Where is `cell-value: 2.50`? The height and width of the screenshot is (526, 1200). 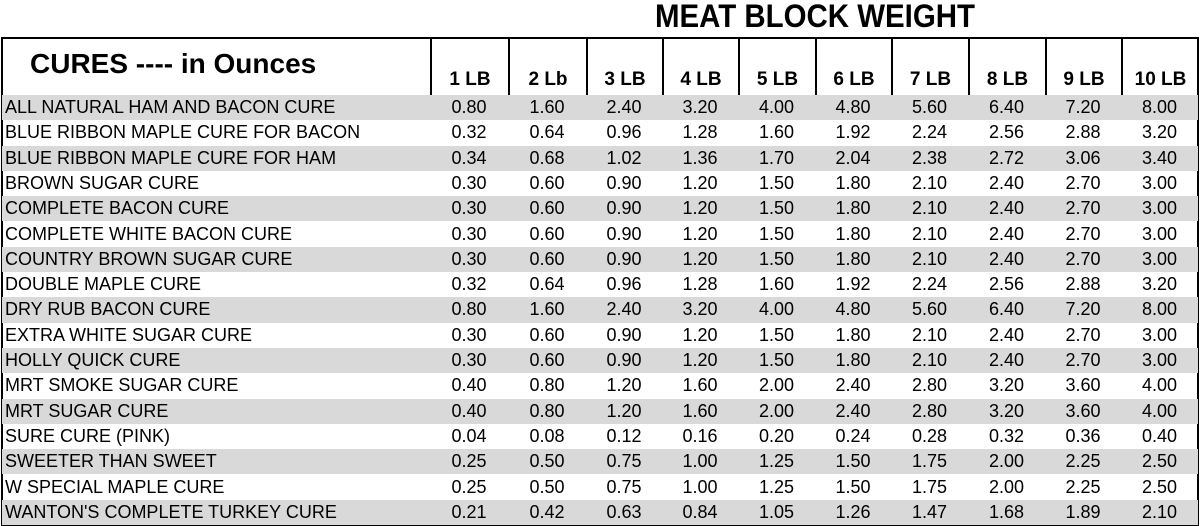 cell-value: 2.50 is located at coordinates (1159, 486).